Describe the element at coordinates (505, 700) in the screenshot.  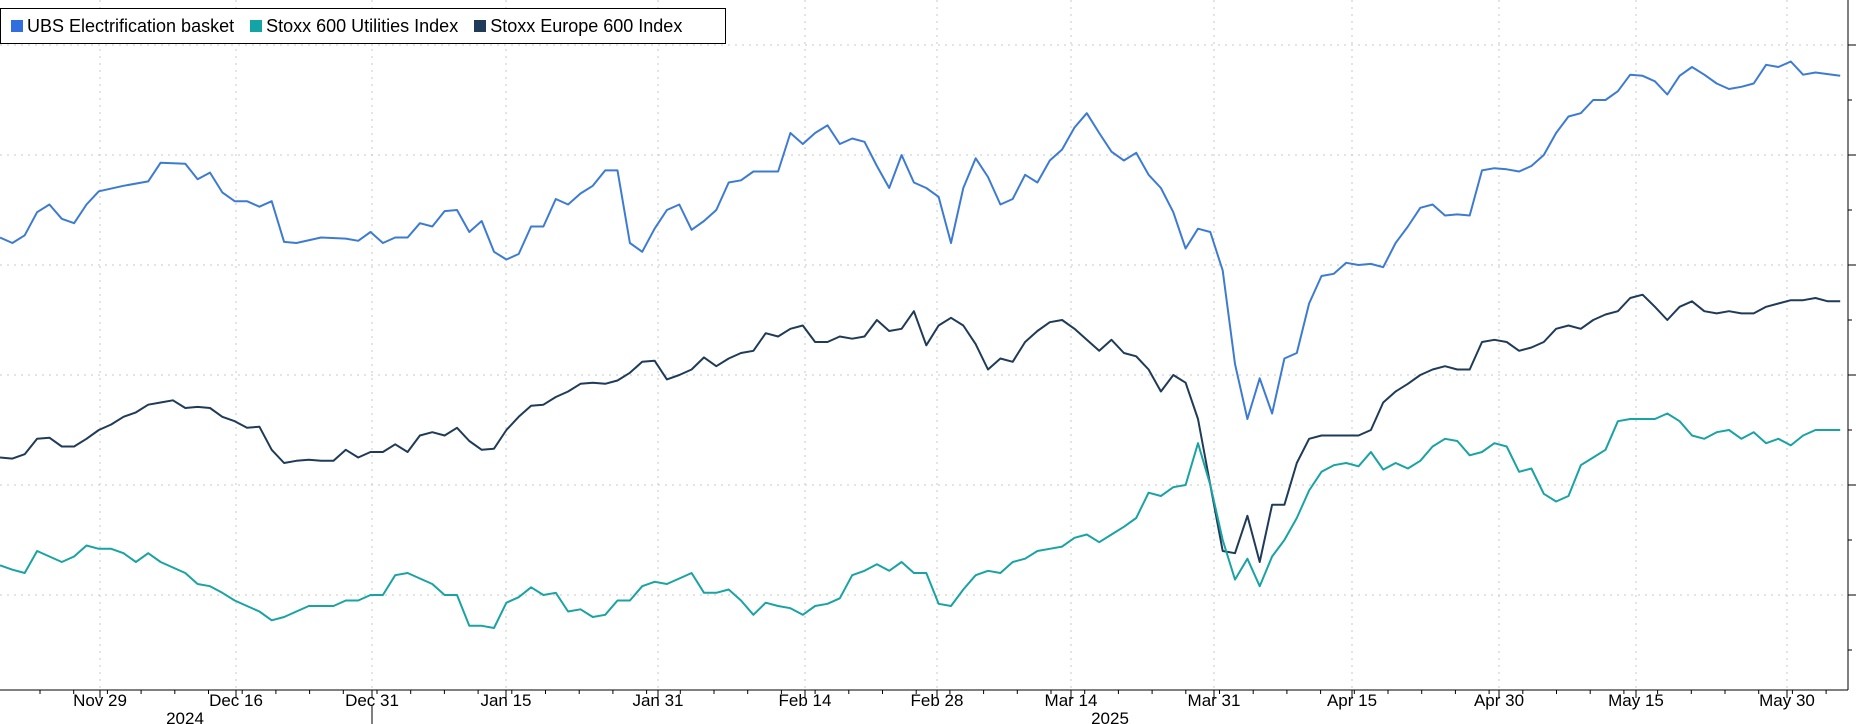
I see `x-tick-label: Jan 15` at that location.